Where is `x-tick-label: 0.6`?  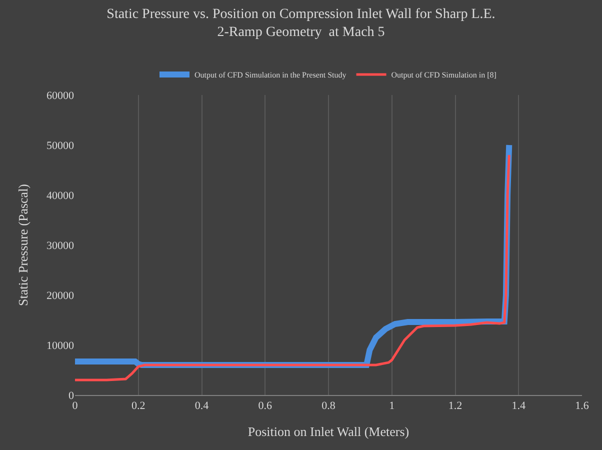
x-tick-label: 0.6 is located at coordinates (265, 406).